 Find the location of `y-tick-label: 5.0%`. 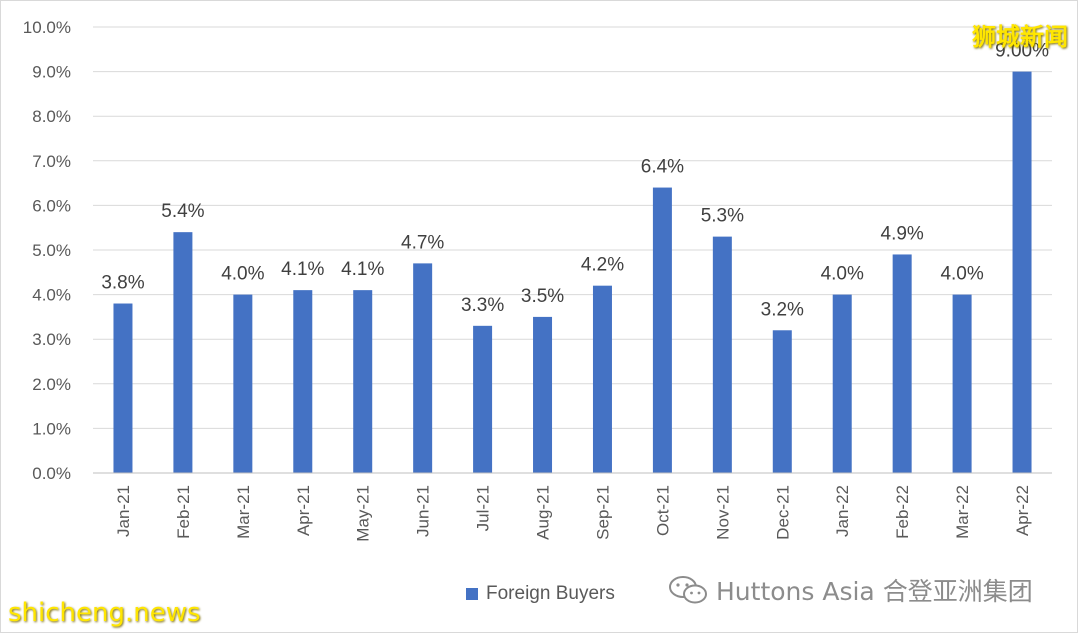

y-tick-label: 5.0% is located at coordinates (51, 250).